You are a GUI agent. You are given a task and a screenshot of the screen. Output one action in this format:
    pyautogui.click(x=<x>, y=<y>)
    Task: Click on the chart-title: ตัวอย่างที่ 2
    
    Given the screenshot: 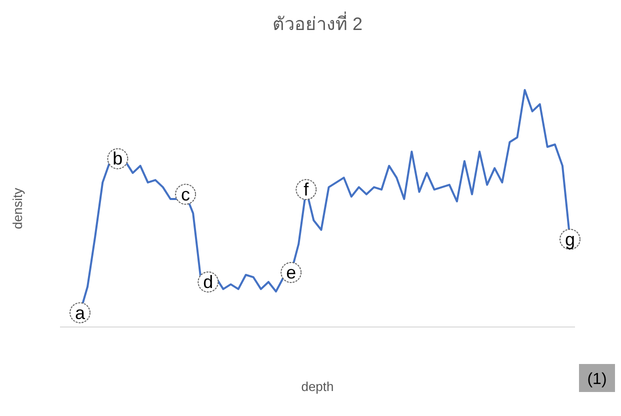 What is the action you would take?
    pyautogui.click(x=317, y=22)
    